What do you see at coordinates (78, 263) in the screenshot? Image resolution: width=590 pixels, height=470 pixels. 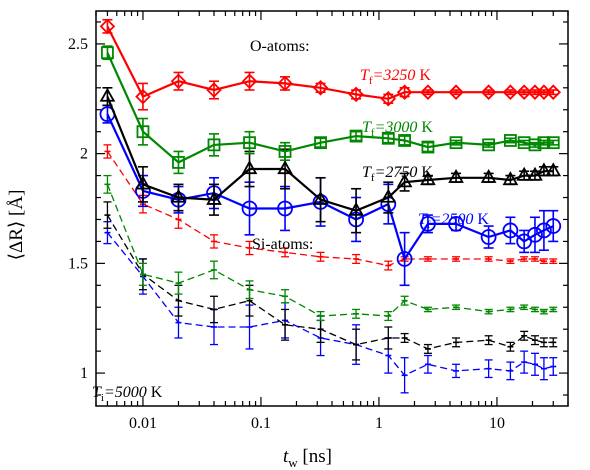 I see `y-tick-label: 1.5` at bounding box center [78, 263].